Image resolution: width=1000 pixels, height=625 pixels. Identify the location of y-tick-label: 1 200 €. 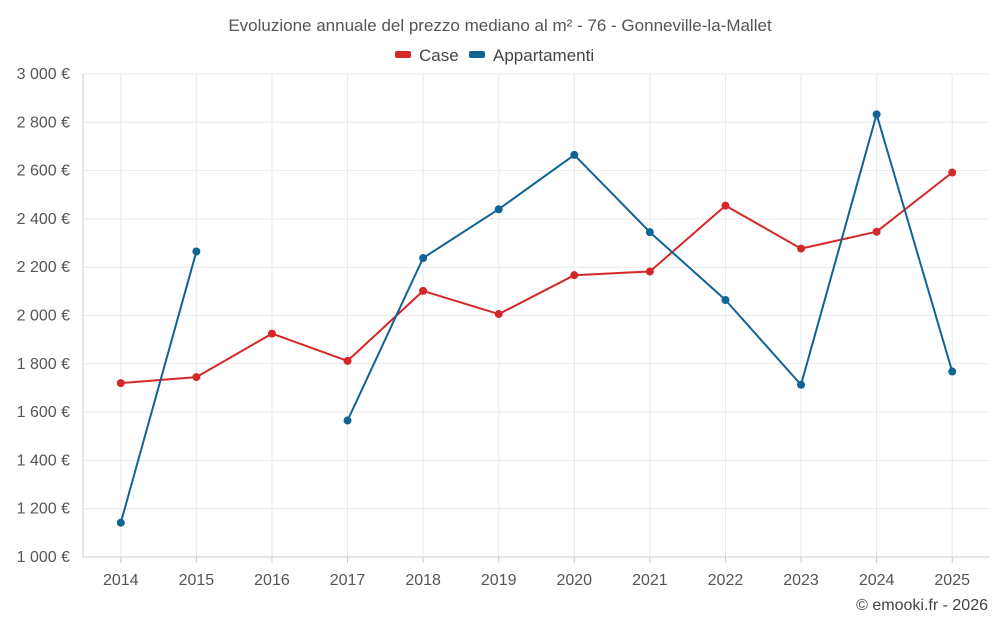
(43, 509).